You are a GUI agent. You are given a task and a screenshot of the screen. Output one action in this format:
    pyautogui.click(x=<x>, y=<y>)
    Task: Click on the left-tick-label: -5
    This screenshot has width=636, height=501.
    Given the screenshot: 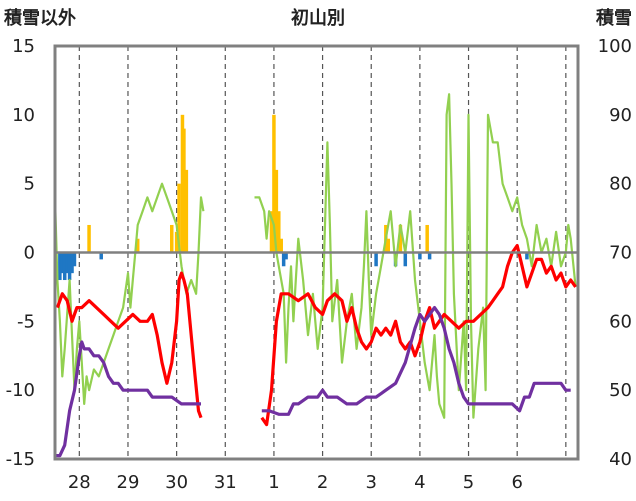 What is the action you would take?
    pyautogui.click(x=26, y=321)
    